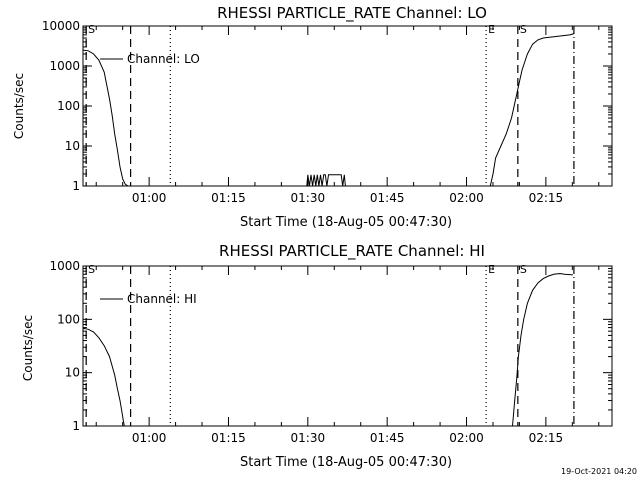 The width and height of the screenshot is (640, 480). Describe the element at coordinates (352, 13) in the screenshot. I see `chart-title: RHESSI PARTICLE_RATE Channel: LO` at that location.